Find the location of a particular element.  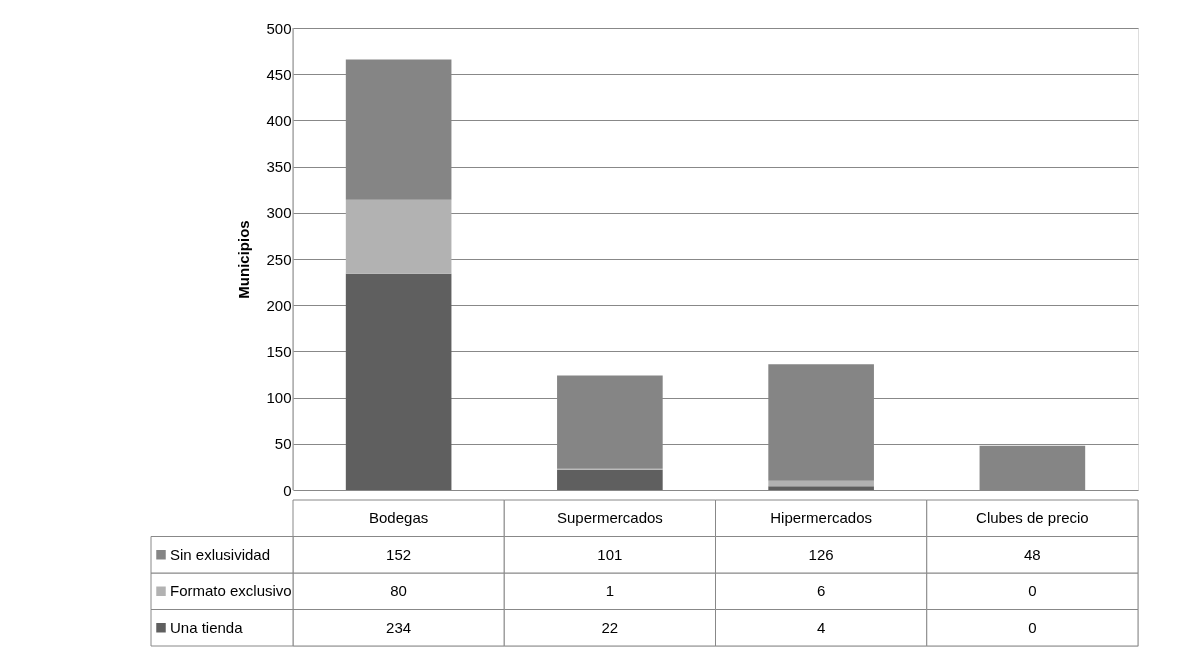

y-tick-label: 100 is located at coordinates (279, 398).